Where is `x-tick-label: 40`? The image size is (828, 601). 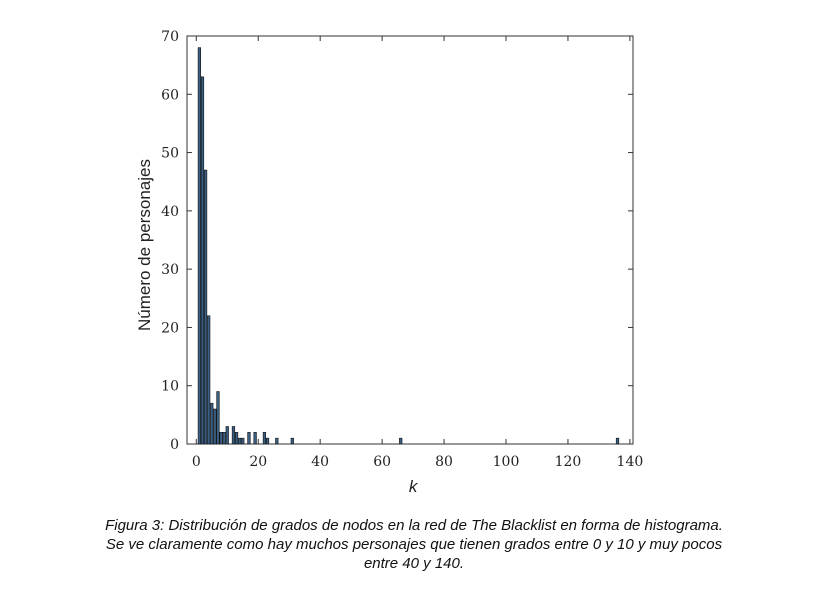 x-tick-label: 40 is located at coordinates (320, 462).